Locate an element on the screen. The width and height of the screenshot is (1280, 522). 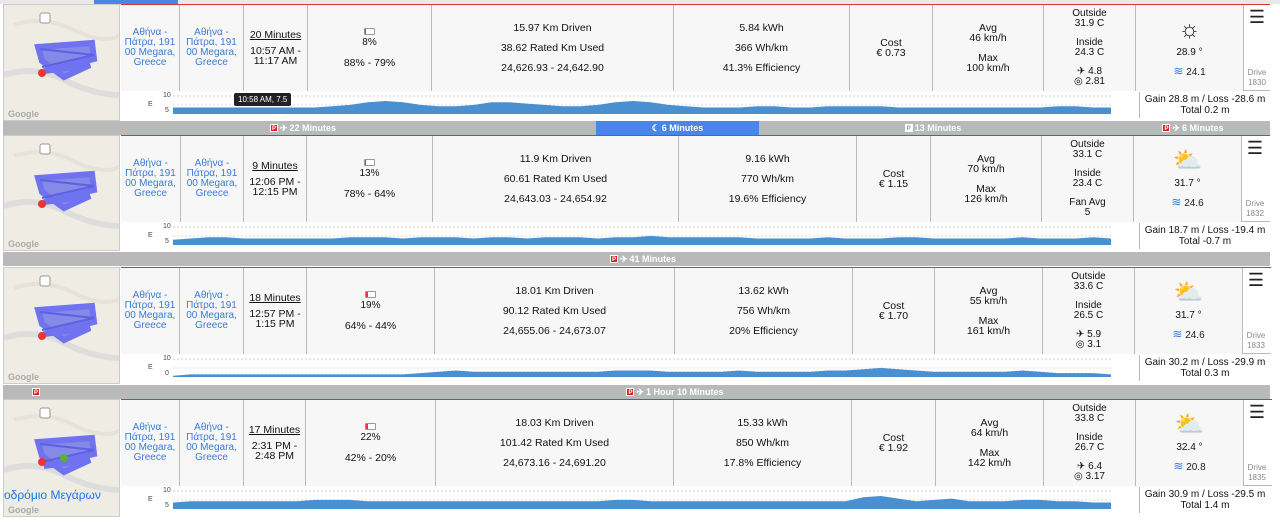
cost-value: € 0.73 is located at coordinates (891, 53).